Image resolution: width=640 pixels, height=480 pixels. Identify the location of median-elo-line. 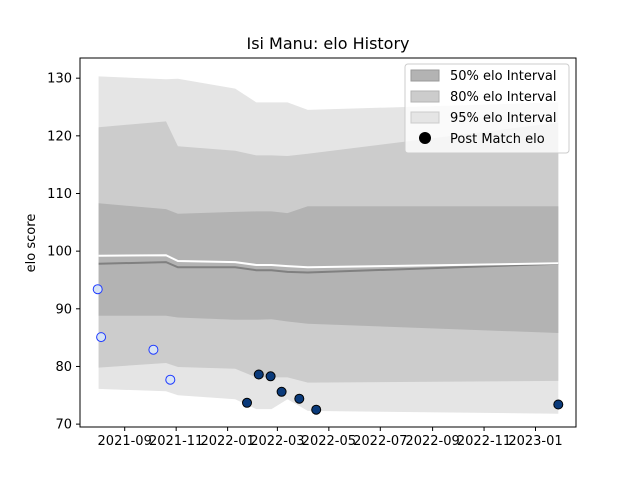
(328, 267).